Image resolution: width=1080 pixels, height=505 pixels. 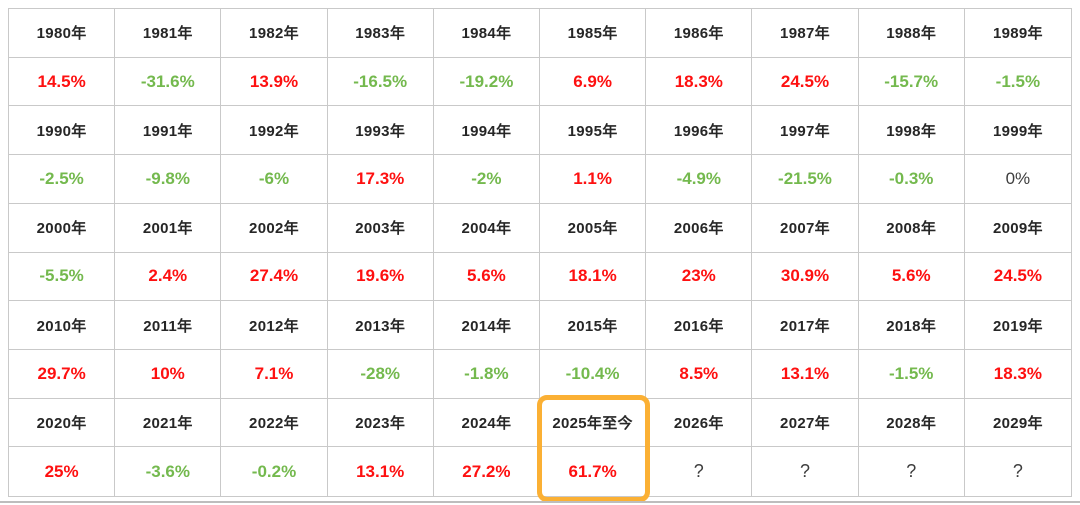 What do you see at coordinates (62, 131) in the screenshot?
I see `year-cell: 1990年` at bounding box center [62, 131].